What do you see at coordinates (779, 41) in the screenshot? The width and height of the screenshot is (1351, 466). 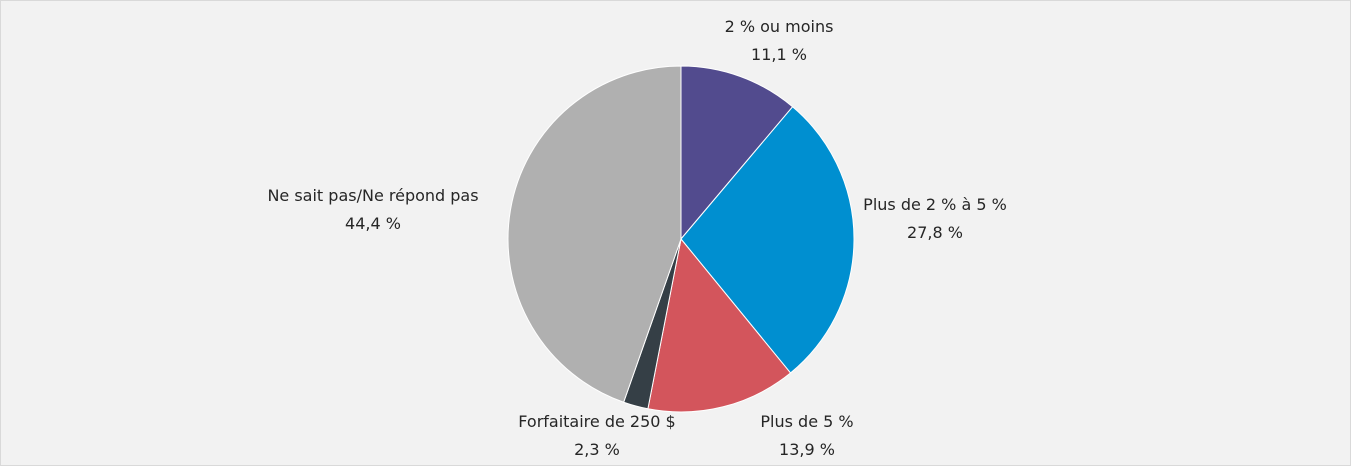 I see `slice-label: 2 % ou moins 11,1 %` at bounding box center [779, 41].